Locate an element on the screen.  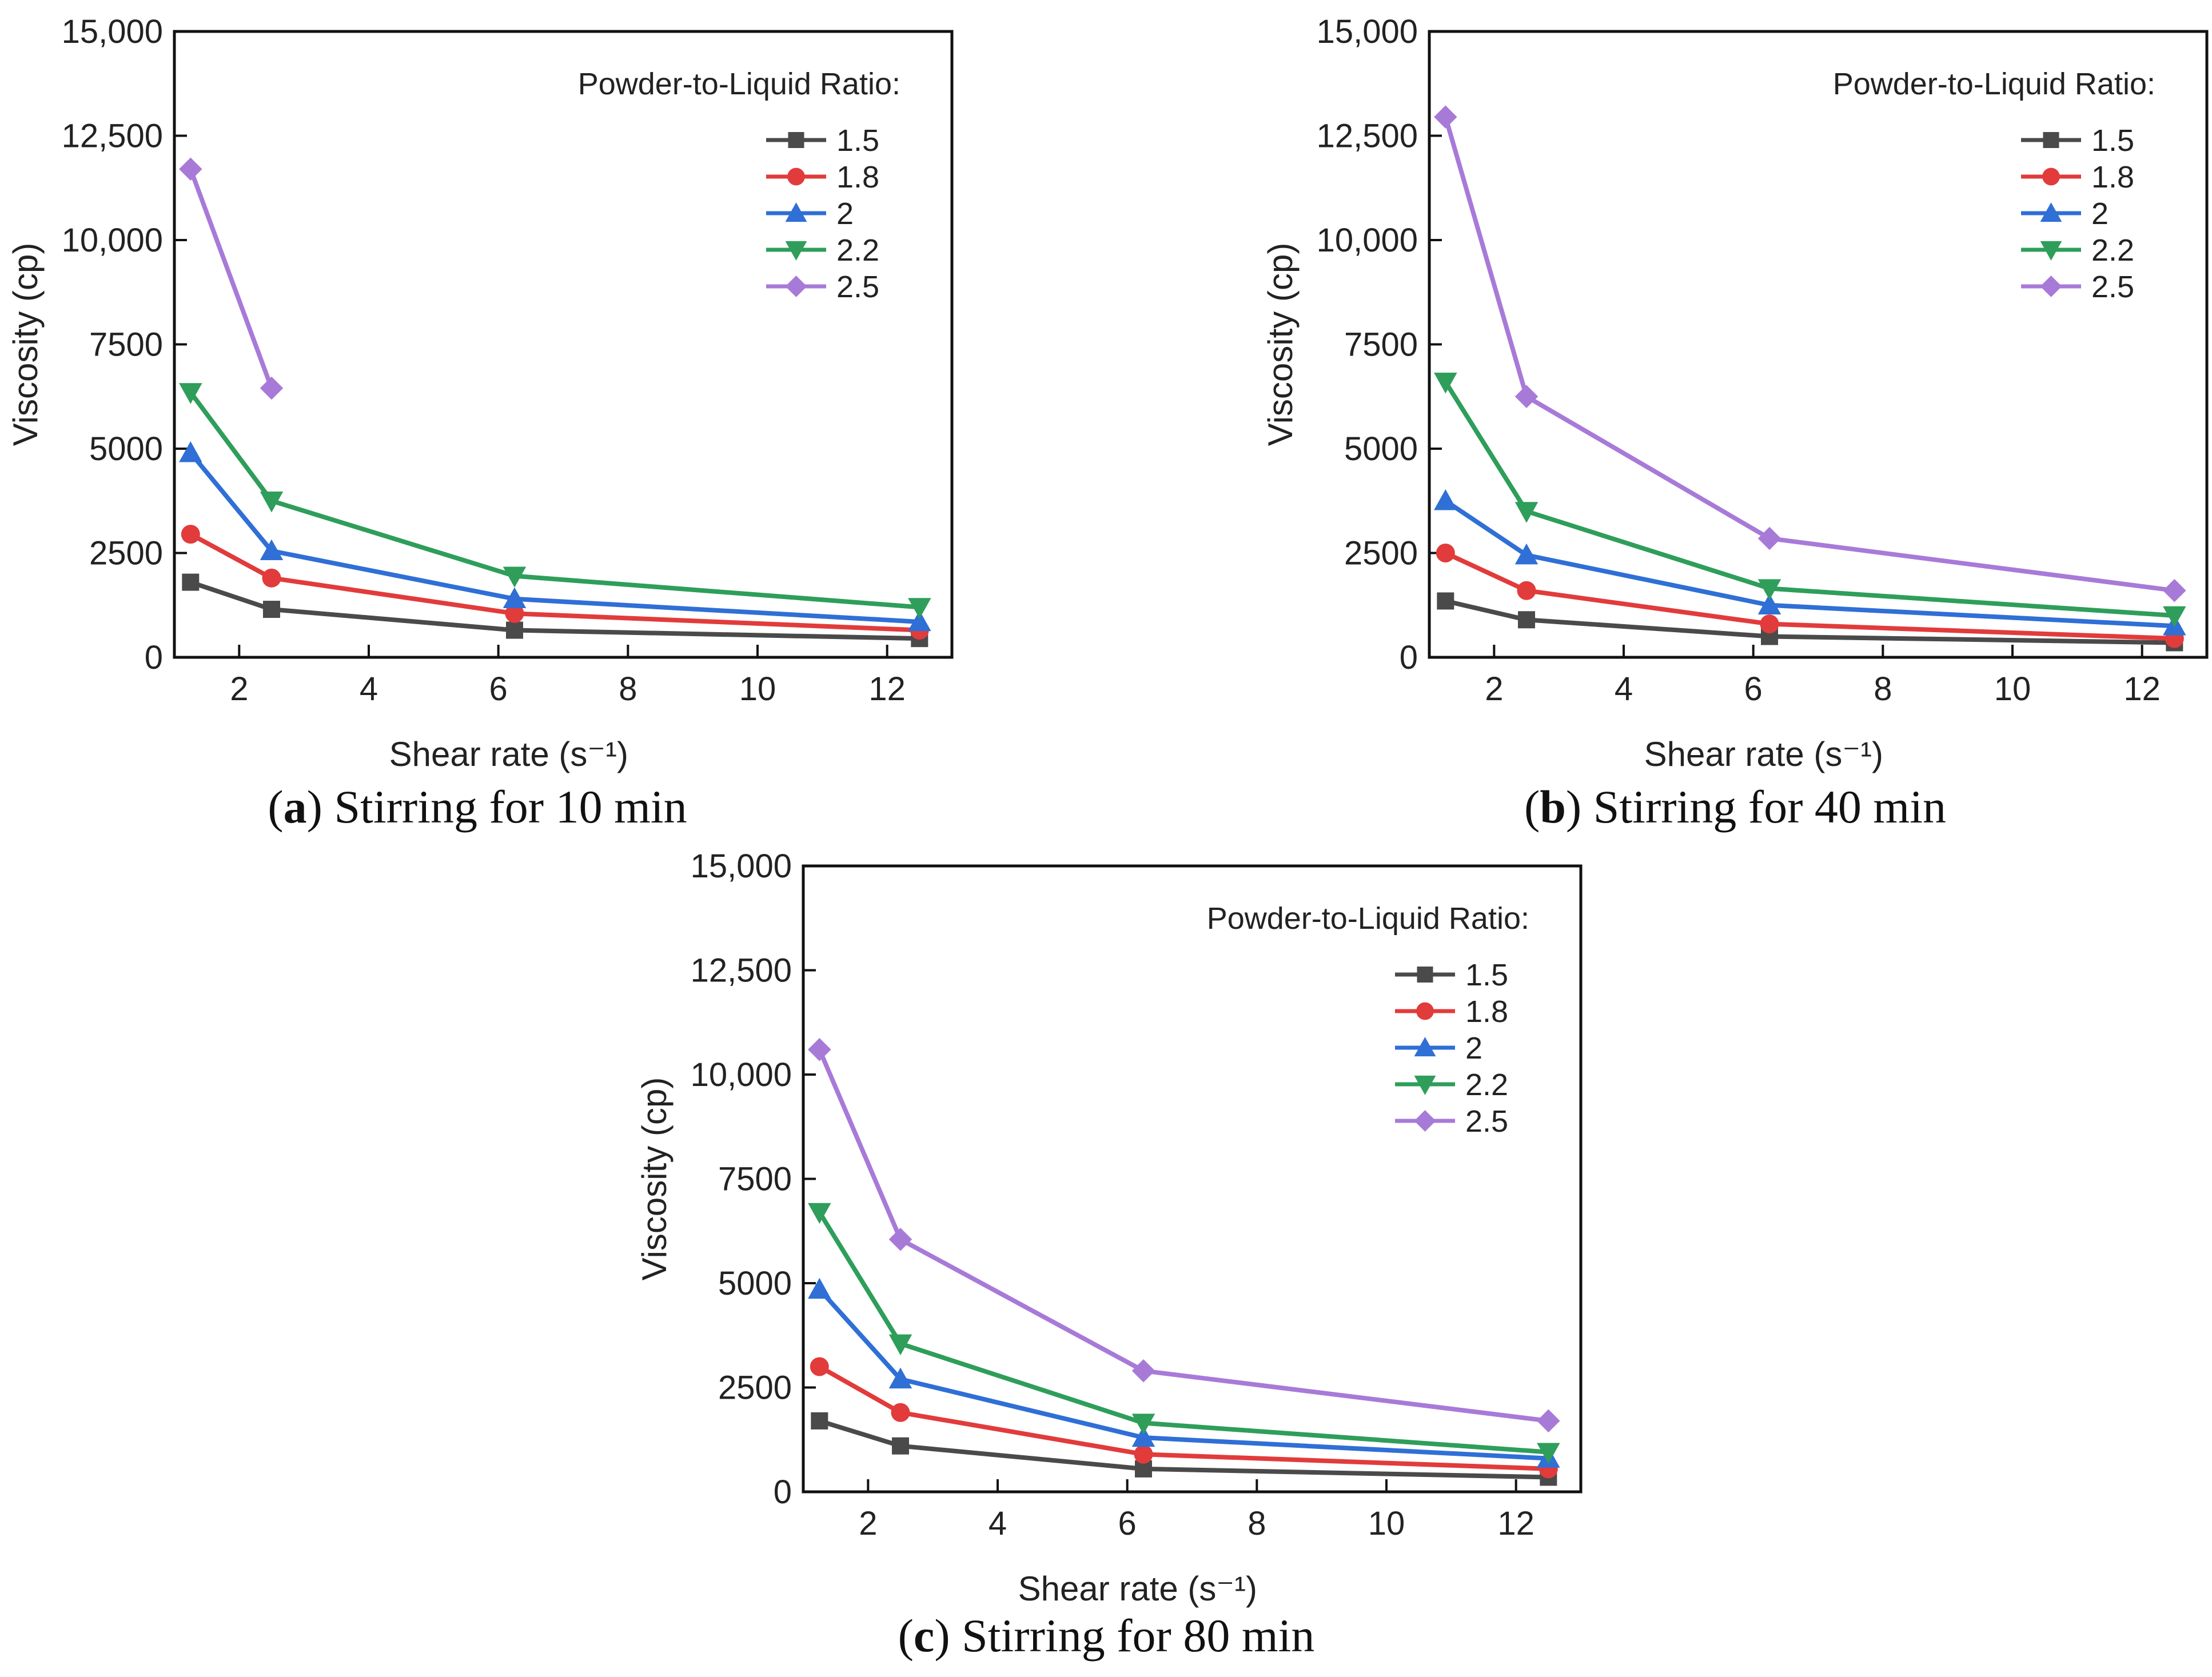
x-tick-label: 2 is located at coordinates (239, 689).